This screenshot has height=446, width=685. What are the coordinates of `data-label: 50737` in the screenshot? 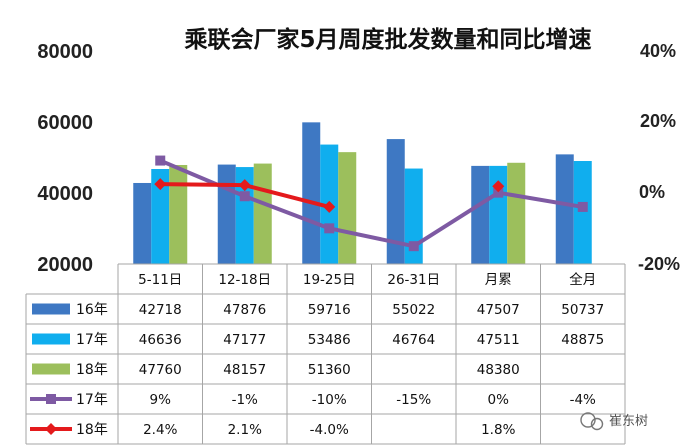 It's located at (582, 310).